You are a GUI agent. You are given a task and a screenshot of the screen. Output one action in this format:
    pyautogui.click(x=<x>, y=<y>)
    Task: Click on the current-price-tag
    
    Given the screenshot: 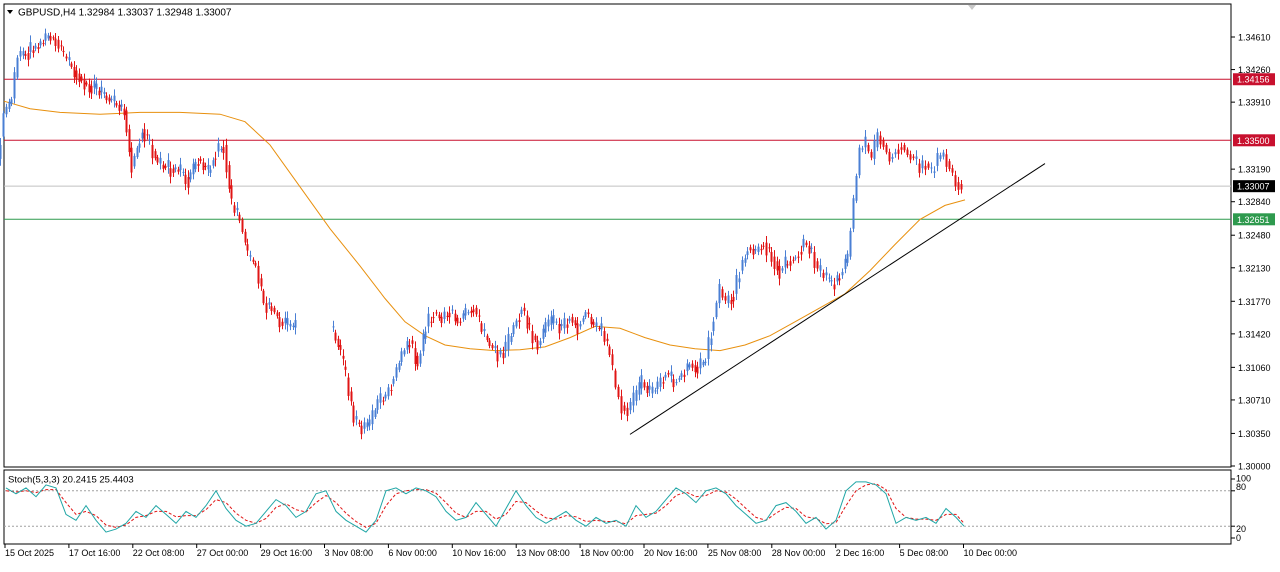 What is the action you would take?
    pyautogui.click(x=1254, y=186)
    